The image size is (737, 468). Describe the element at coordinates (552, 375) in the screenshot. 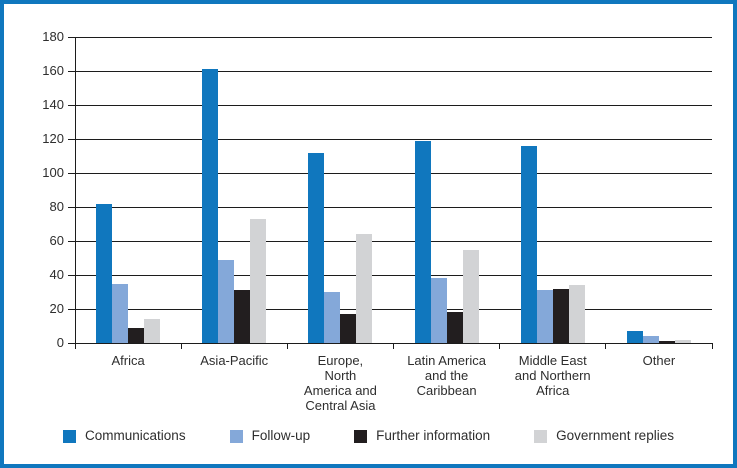

I see `x-category-label: Middle East and Northern Africa` at that location.